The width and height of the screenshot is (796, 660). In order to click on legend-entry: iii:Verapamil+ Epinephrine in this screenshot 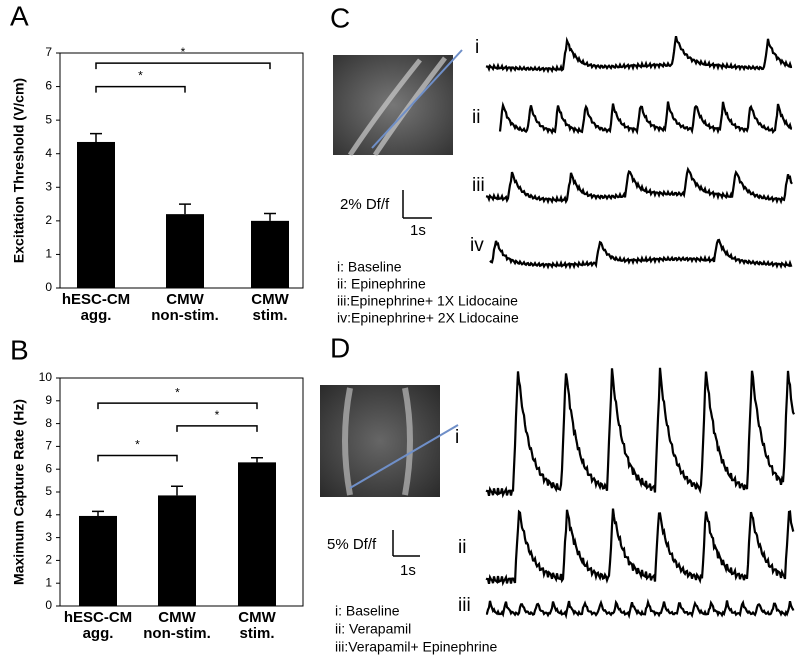, I will do `click(416, 647)`.